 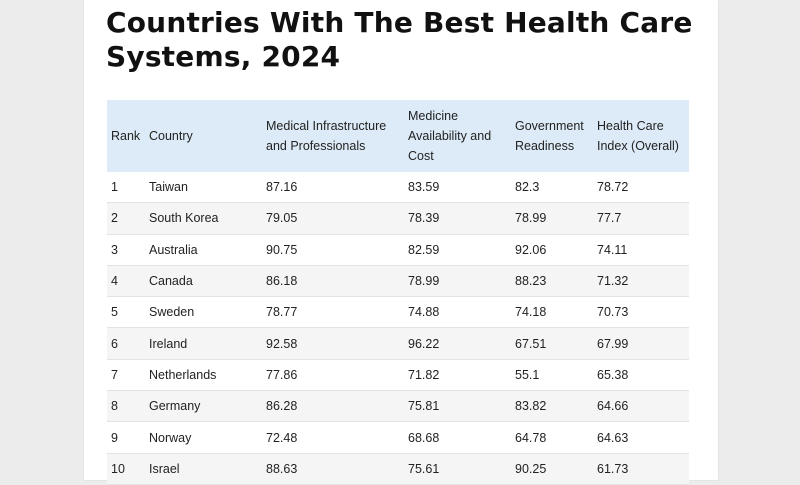 I want to click on table-row: 3 Australia 90.75 82.59 92.06 74.11, so click(x=398, y=250).